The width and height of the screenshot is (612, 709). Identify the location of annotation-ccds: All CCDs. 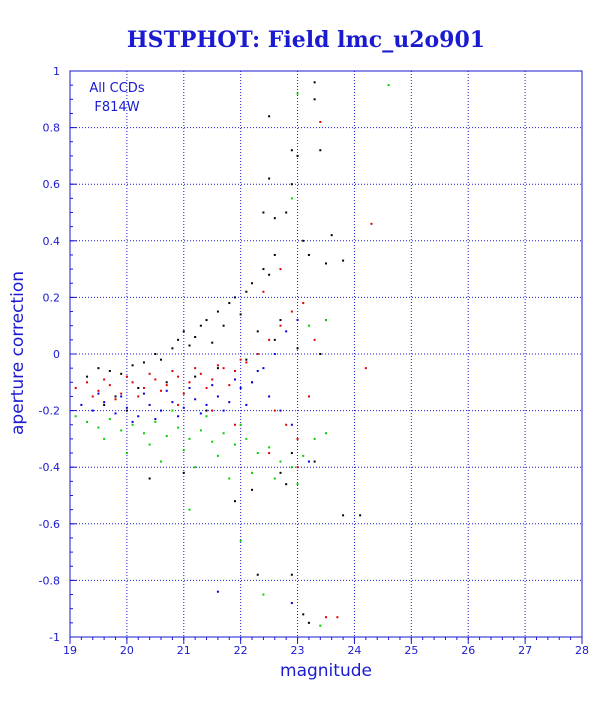
(116, 88).